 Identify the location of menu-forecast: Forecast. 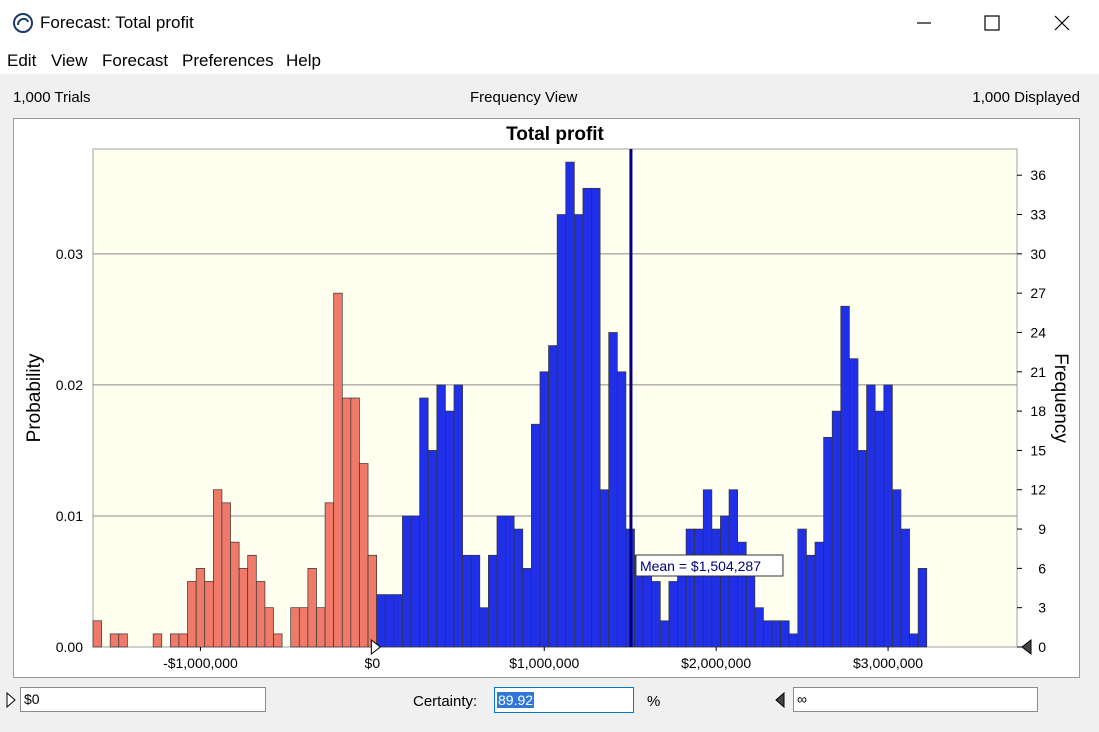
(135, 60).